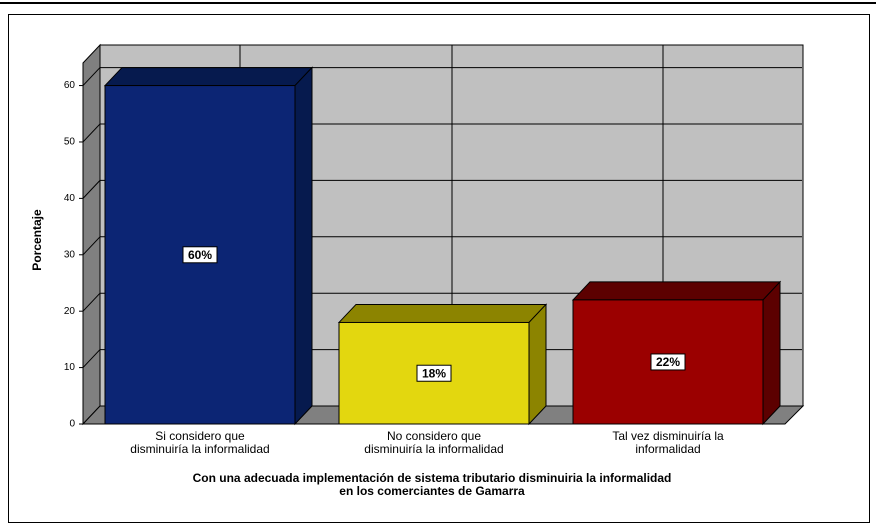 The image size is (876, 527). I want to click on value-label: 18%, so click(434, 373).